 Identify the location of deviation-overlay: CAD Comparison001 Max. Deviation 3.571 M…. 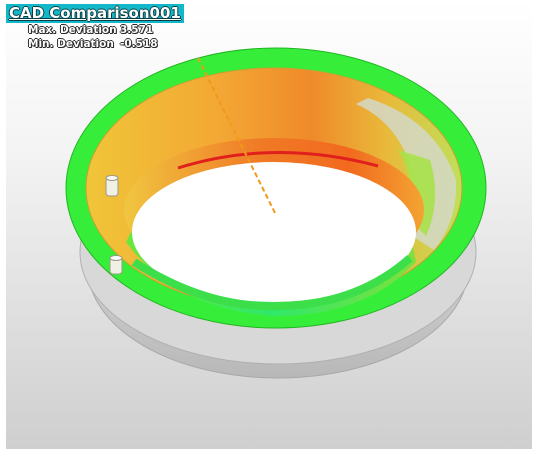
(95, 27).